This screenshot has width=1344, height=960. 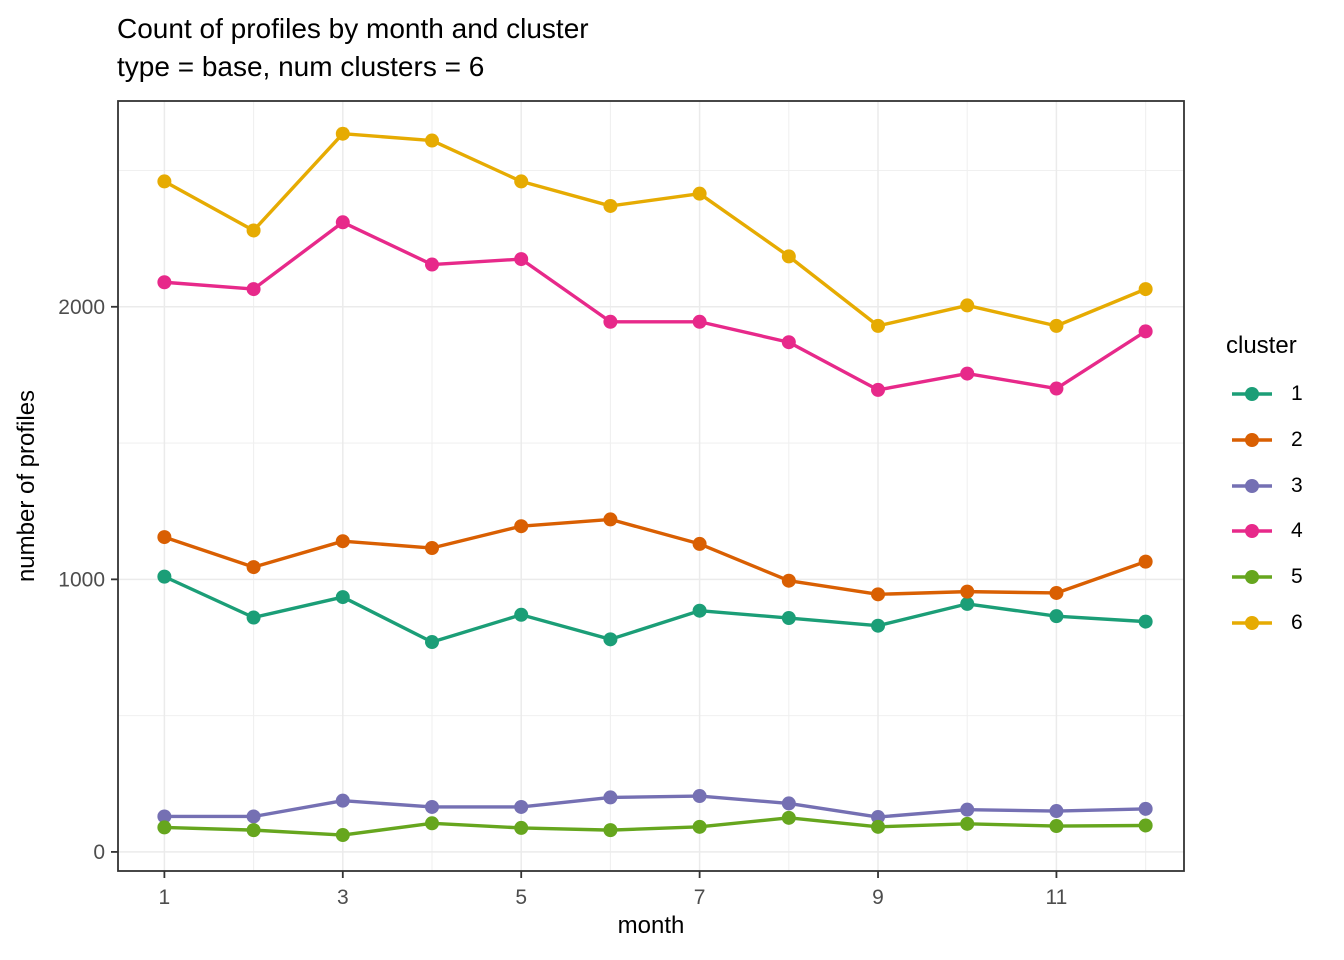 I want to click on legend-entry-cluster-3: 3, so click(x=1266, y=485).